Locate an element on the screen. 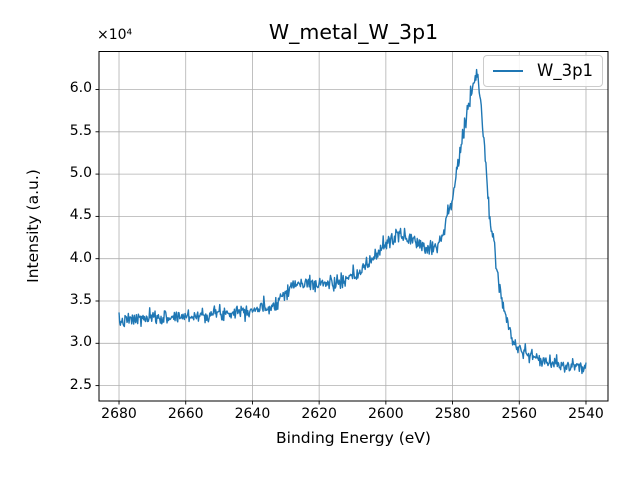 The image size is (640, 480). x-tick-label-2540: 2540 is located at coordinates (586, 414).